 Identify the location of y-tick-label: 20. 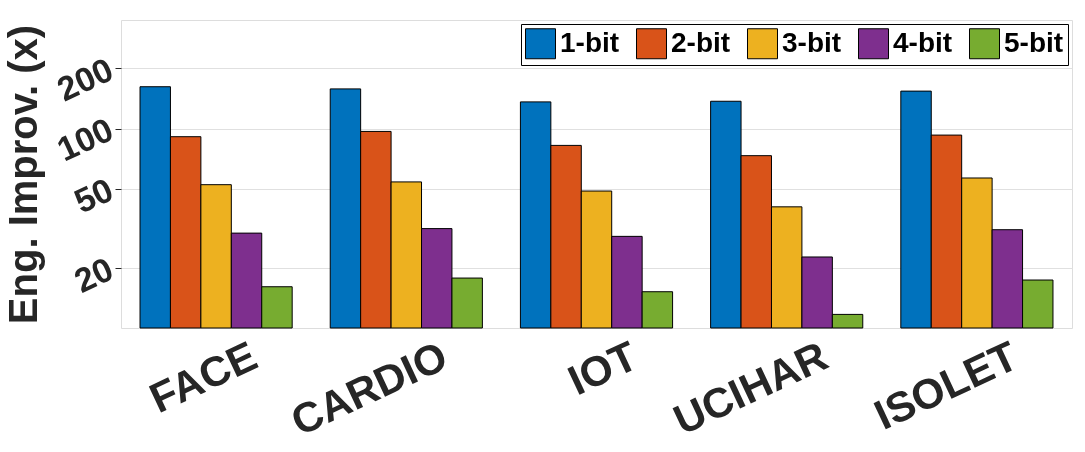
(93, 274).